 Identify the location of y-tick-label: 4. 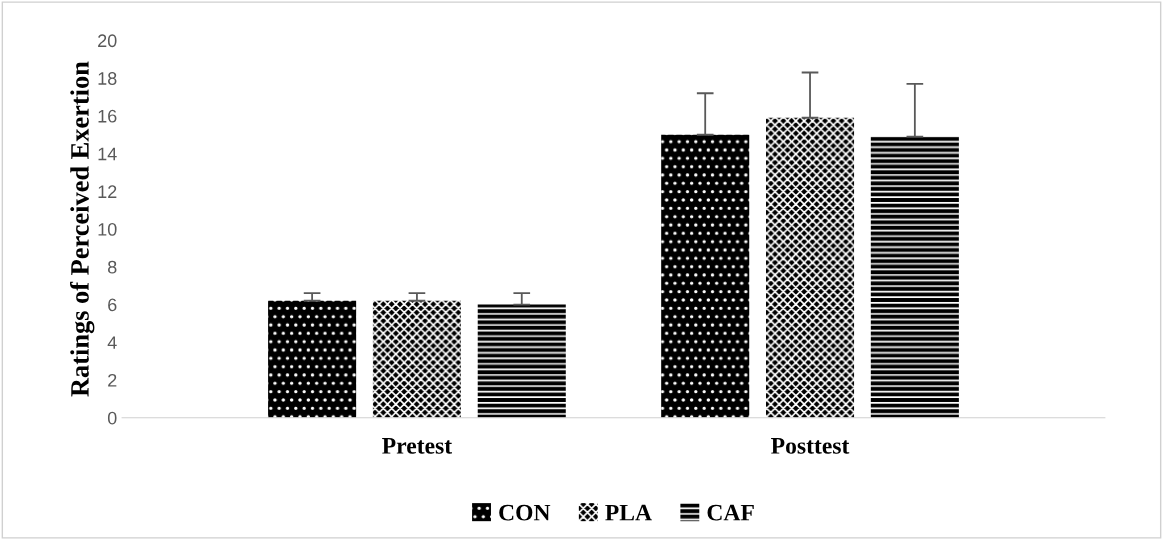
(112, 342).